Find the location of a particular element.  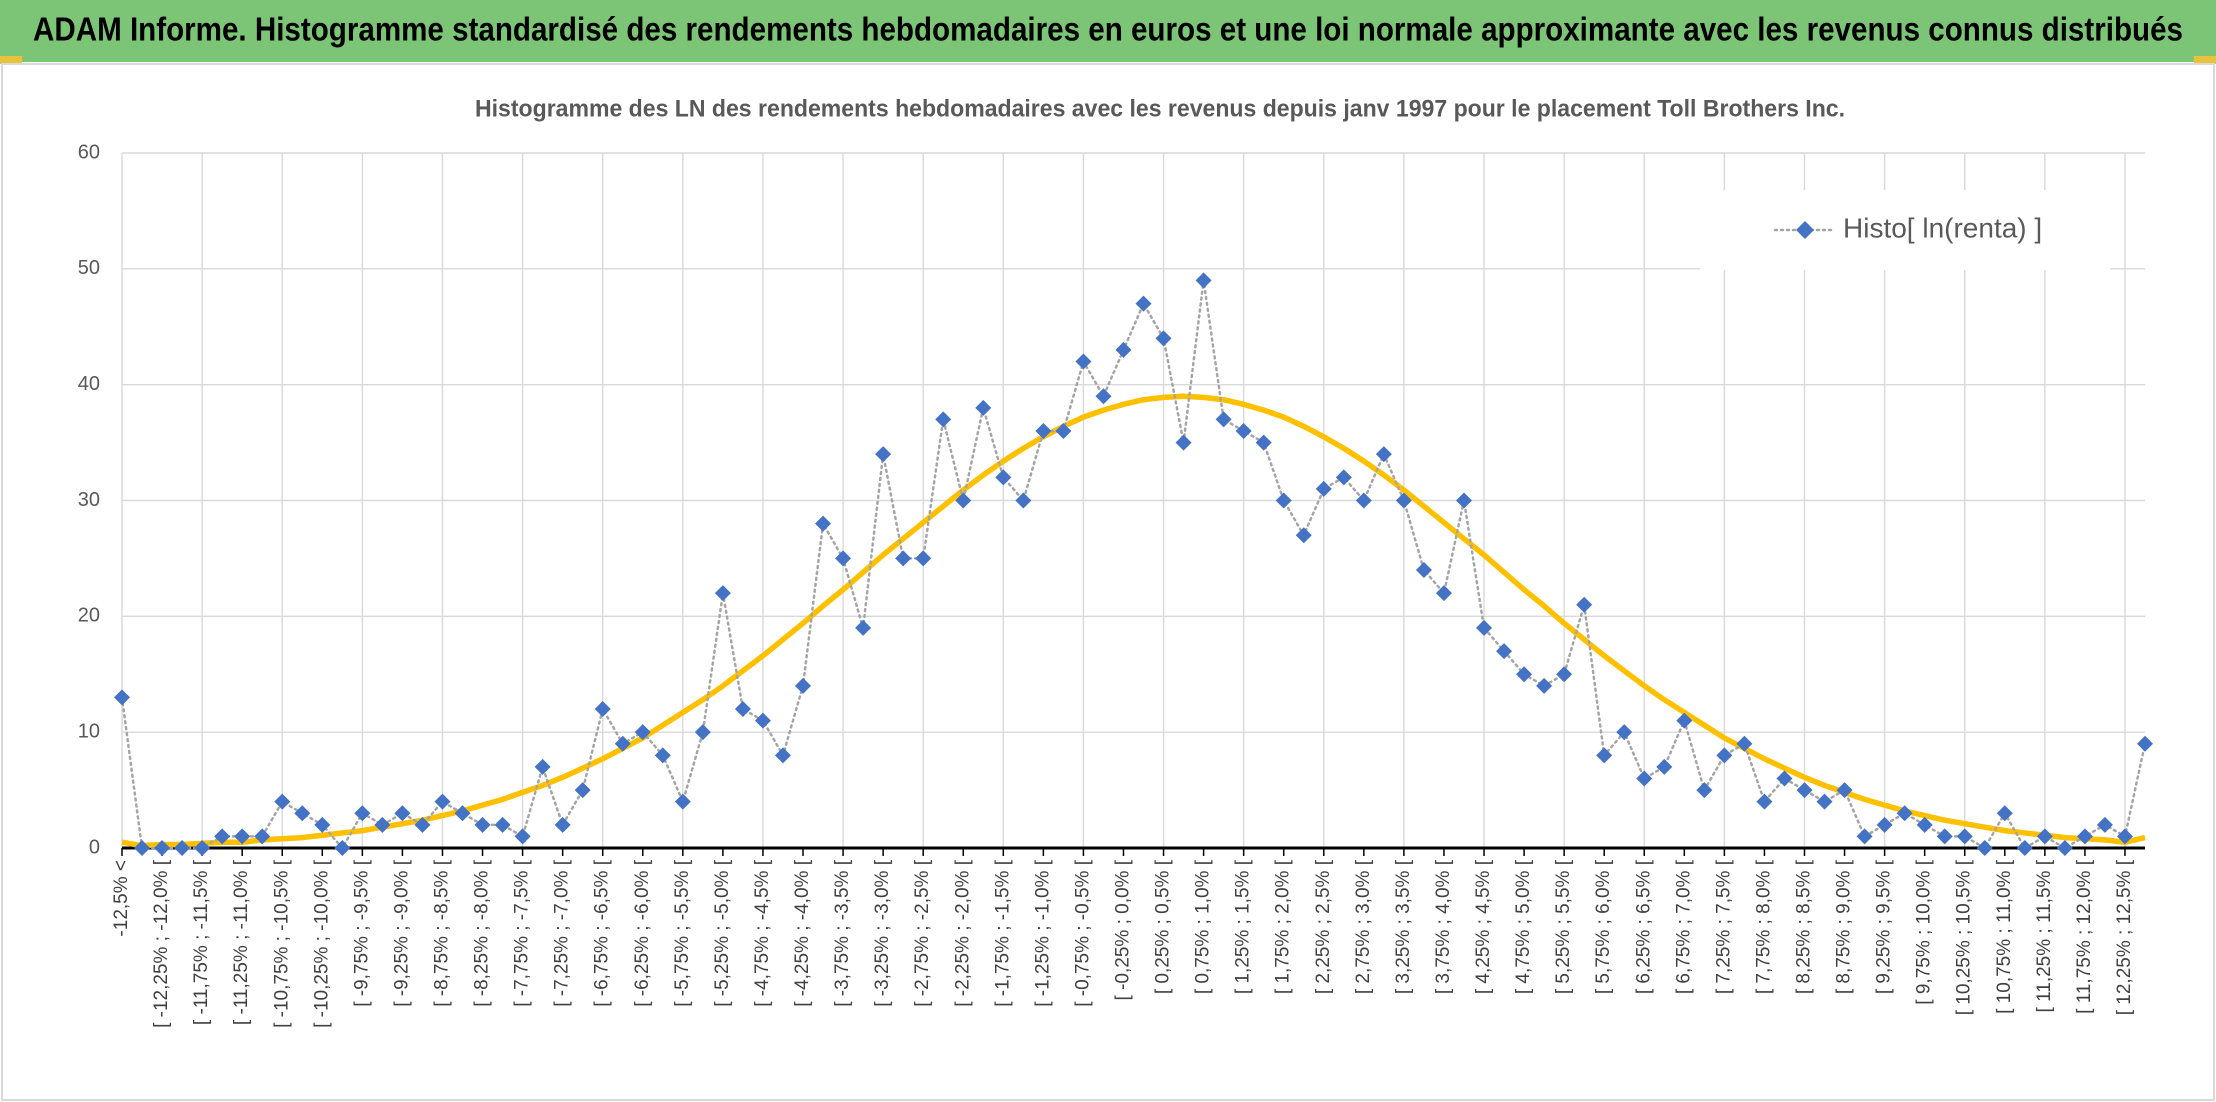

x-tick-label: [ 10,25% ; 10,5% [ is located at coordinates (1964, 937).